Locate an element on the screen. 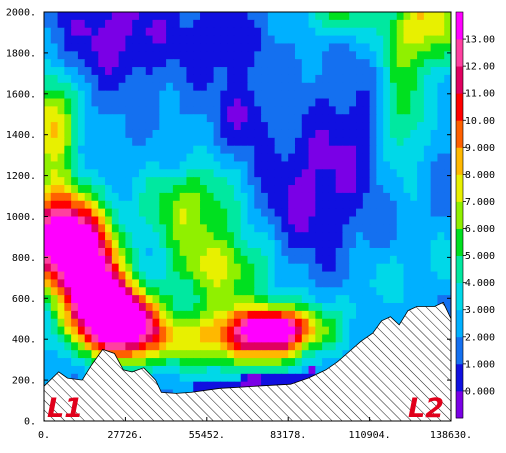 The height and width of the screenshot is (453, 506). colorbar-frame is located at coordinates (459, 215).